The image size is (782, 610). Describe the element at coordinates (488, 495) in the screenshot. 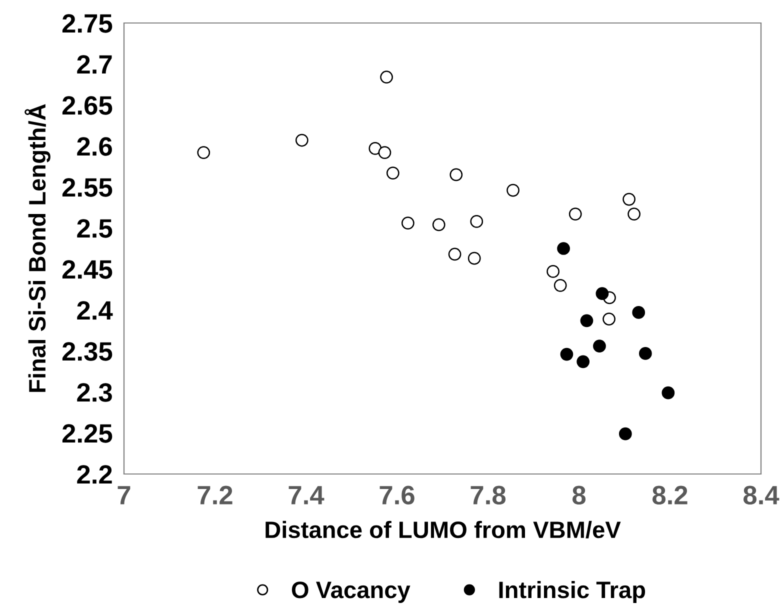

I see `x-tick-label: 7.8` at that location.